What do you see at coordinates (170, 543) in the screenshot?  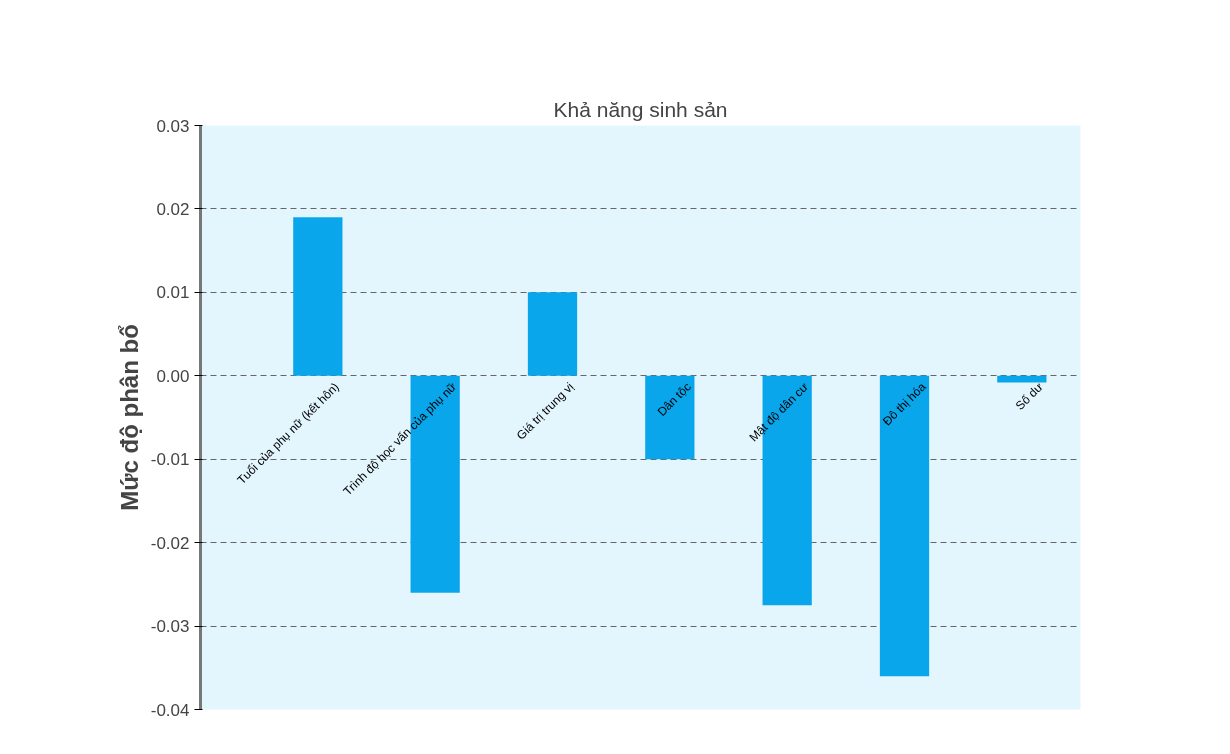 I see `y-tick-label: -0.02` at bounding box center [170, 543].